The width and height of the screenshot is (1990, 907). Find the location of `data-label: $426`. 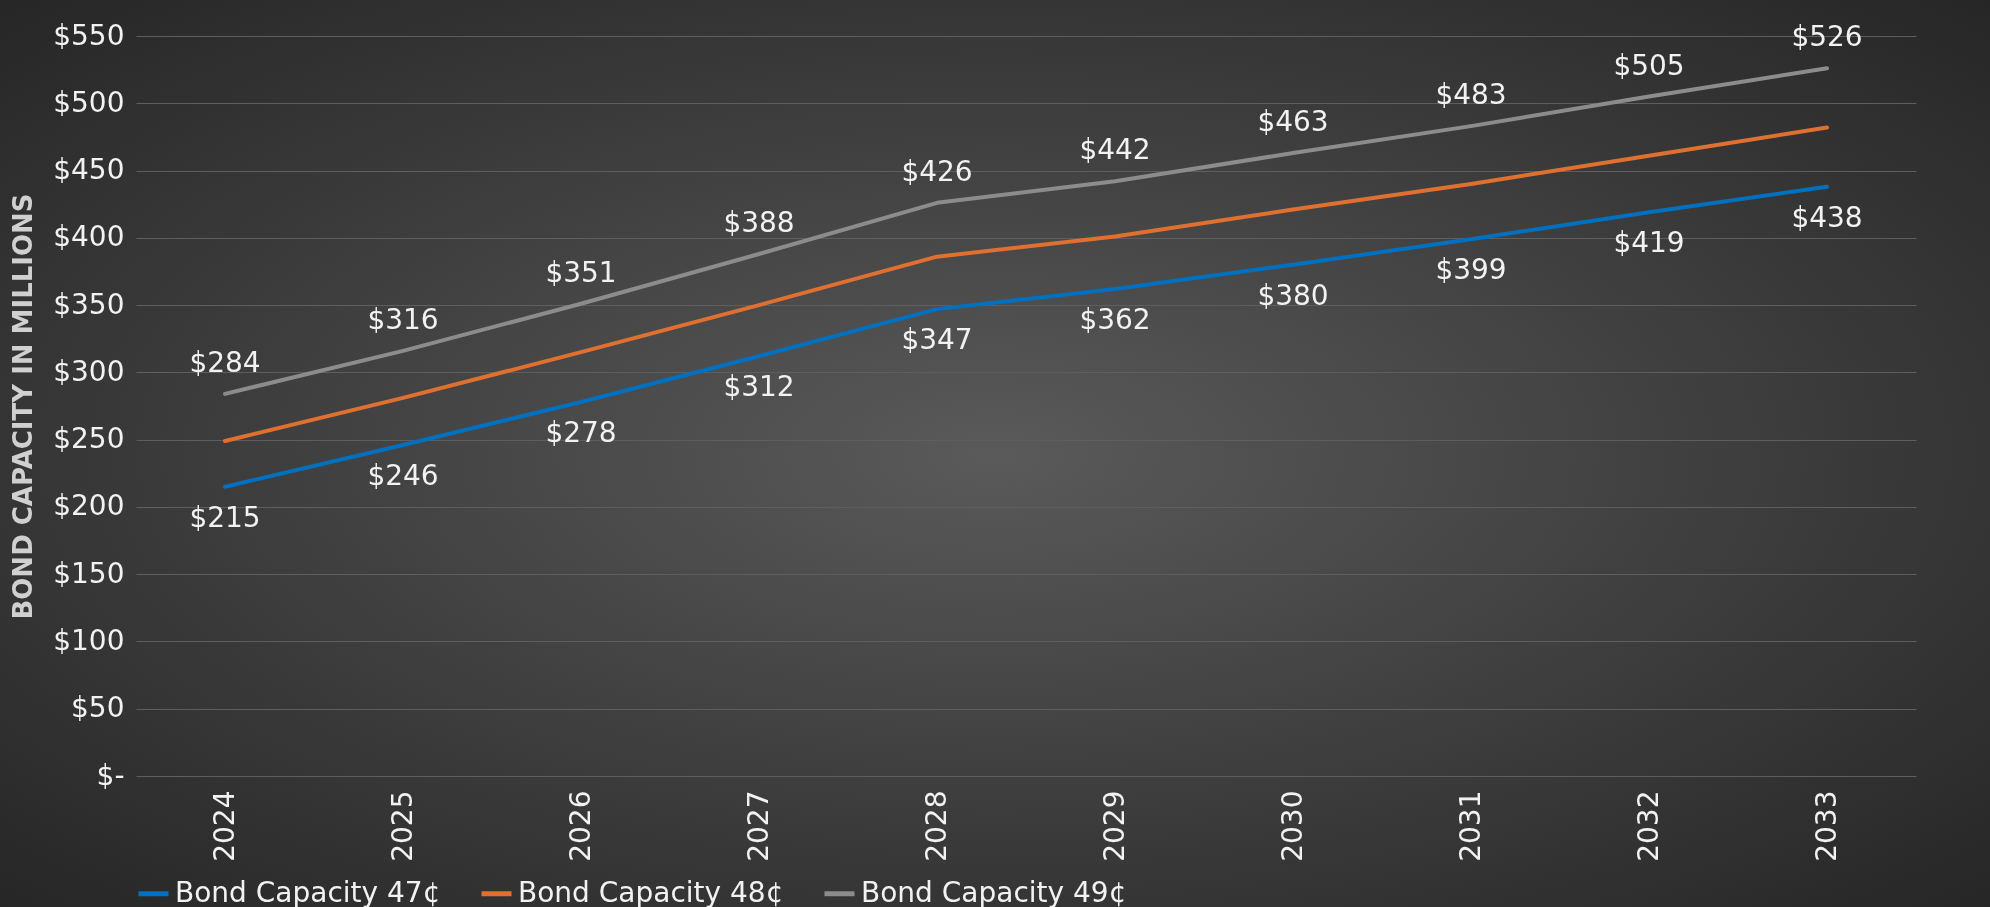

data-label: $426 is located at coordinates (937, 171).